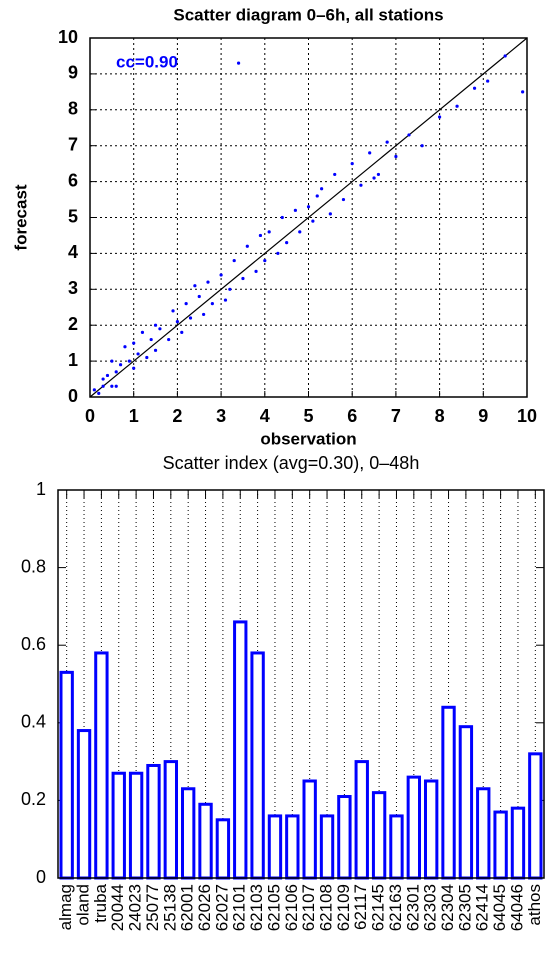  I want to click on x-tick-label: 10, so click(527, 416).